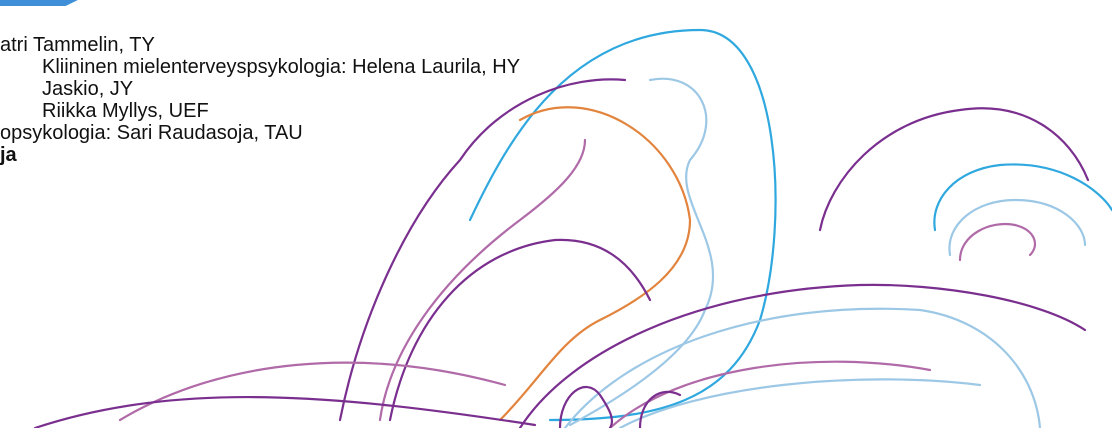 This screenshot has width=1112, height=428. I want to click on swirl-orange-line, so click(595, 264).